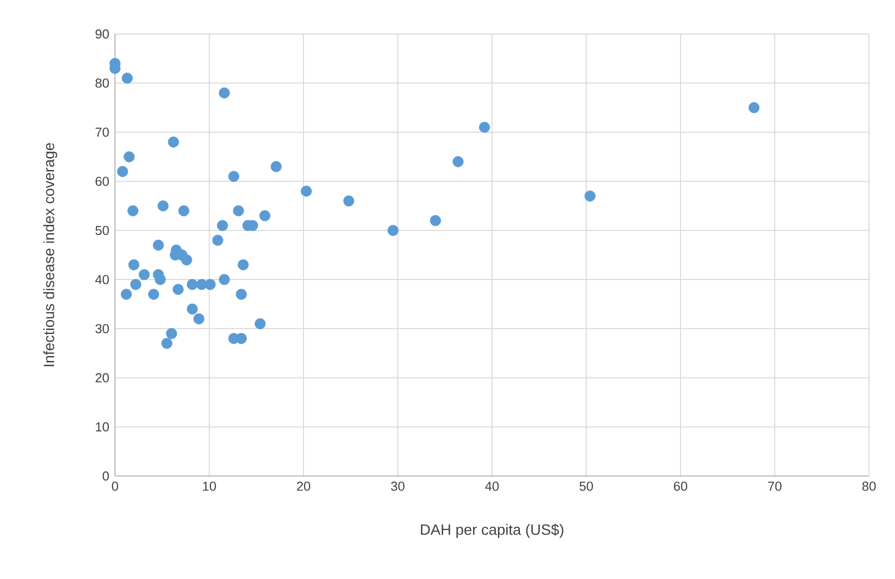  Describe the element at coordinates (102, 427) in the screenshot. I see `y-tick-label: 10` at that location.